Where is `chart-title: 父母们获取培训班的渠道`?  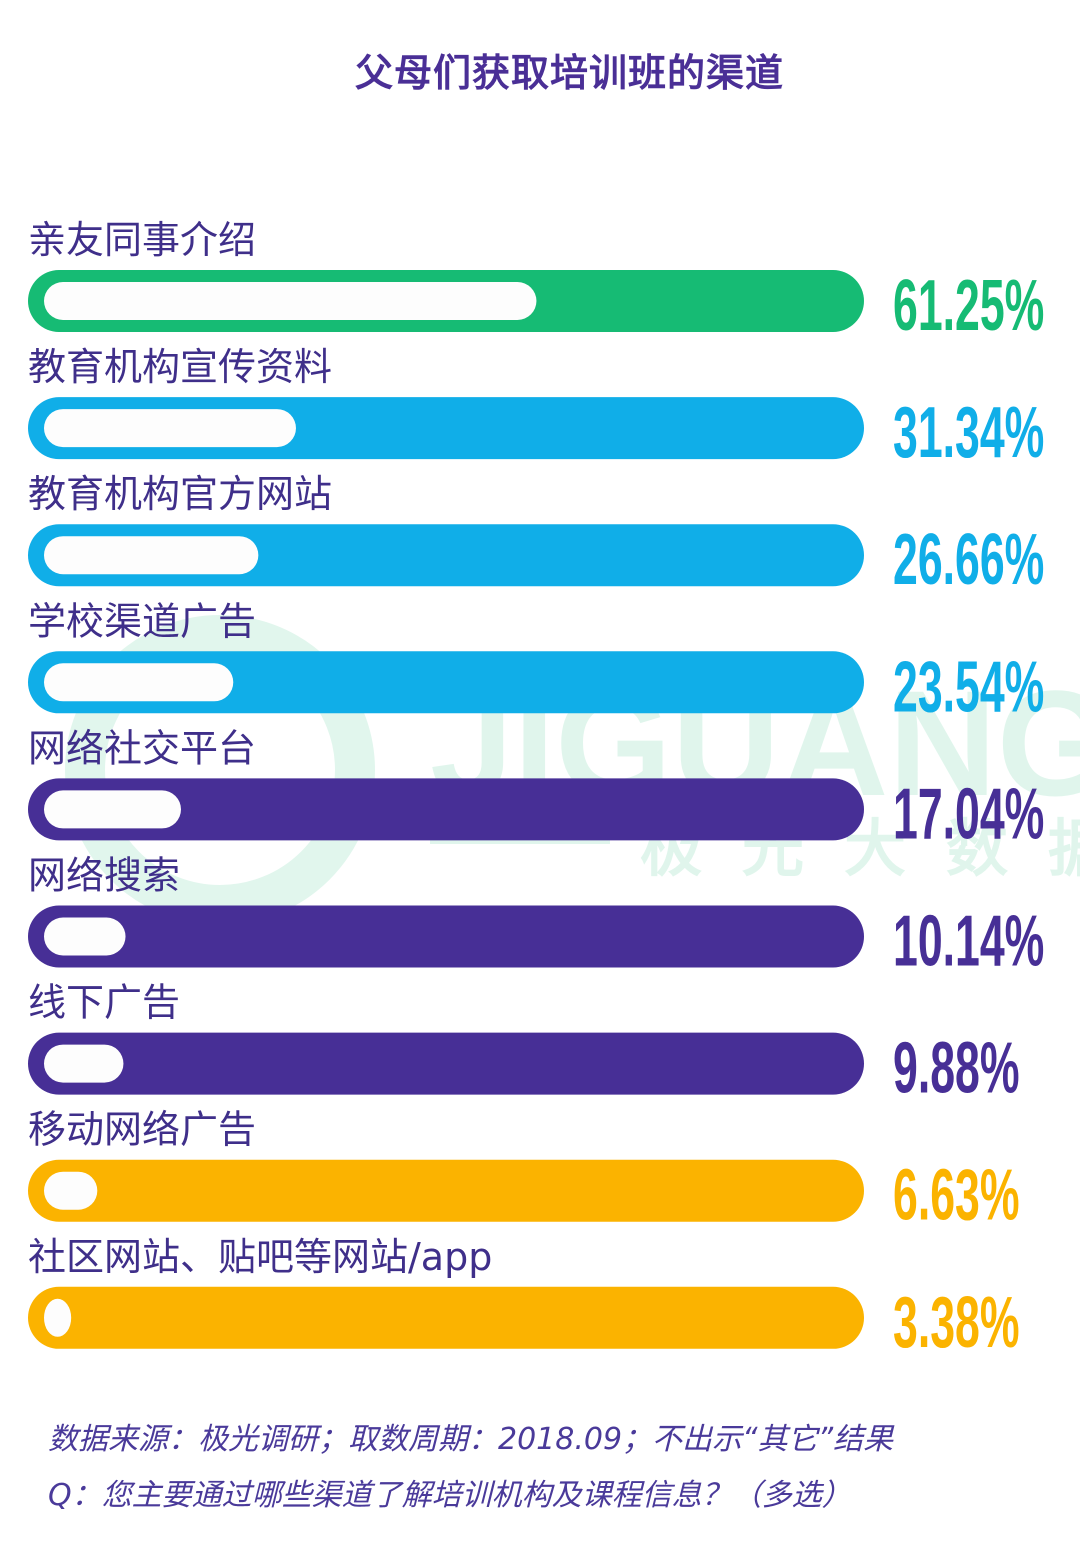
chart-title: 父母们获取培训班的渠道 is located at coordinates (570, 73).